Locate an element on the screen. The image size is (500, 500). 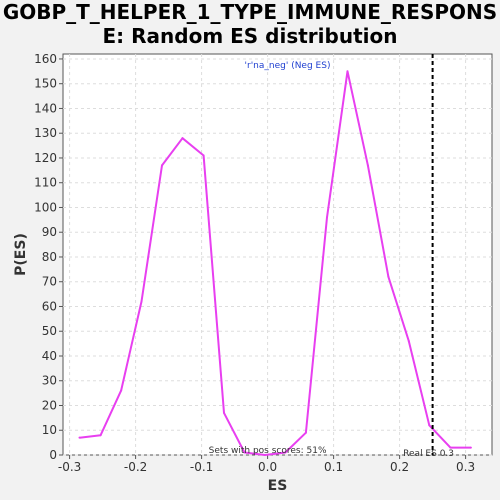
y-tick-label: 50 is located at coordinates (49, 331).